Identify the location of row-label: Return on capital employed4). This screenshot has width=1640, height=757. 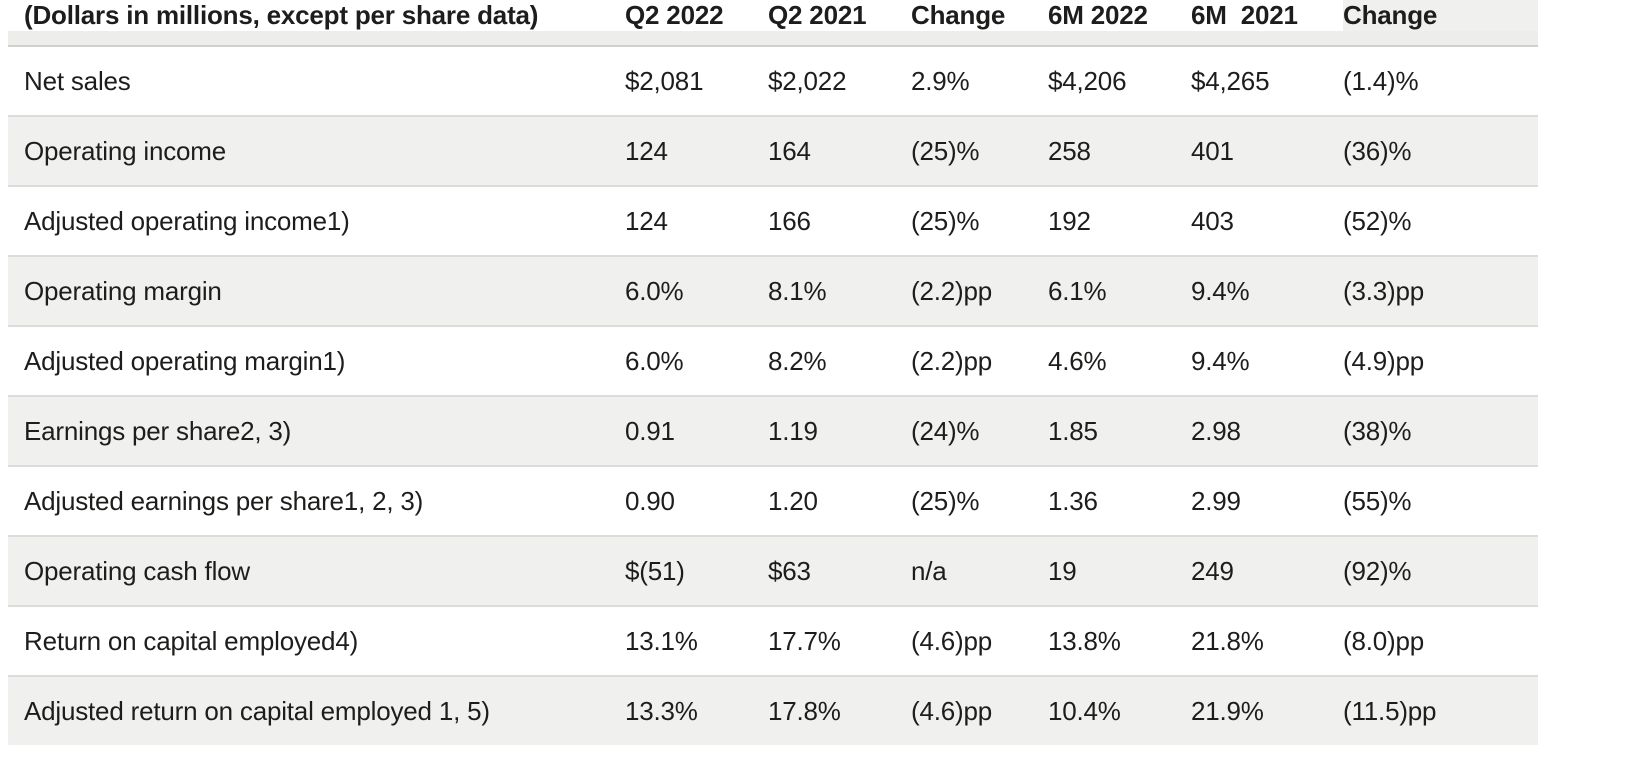
(316, 640).